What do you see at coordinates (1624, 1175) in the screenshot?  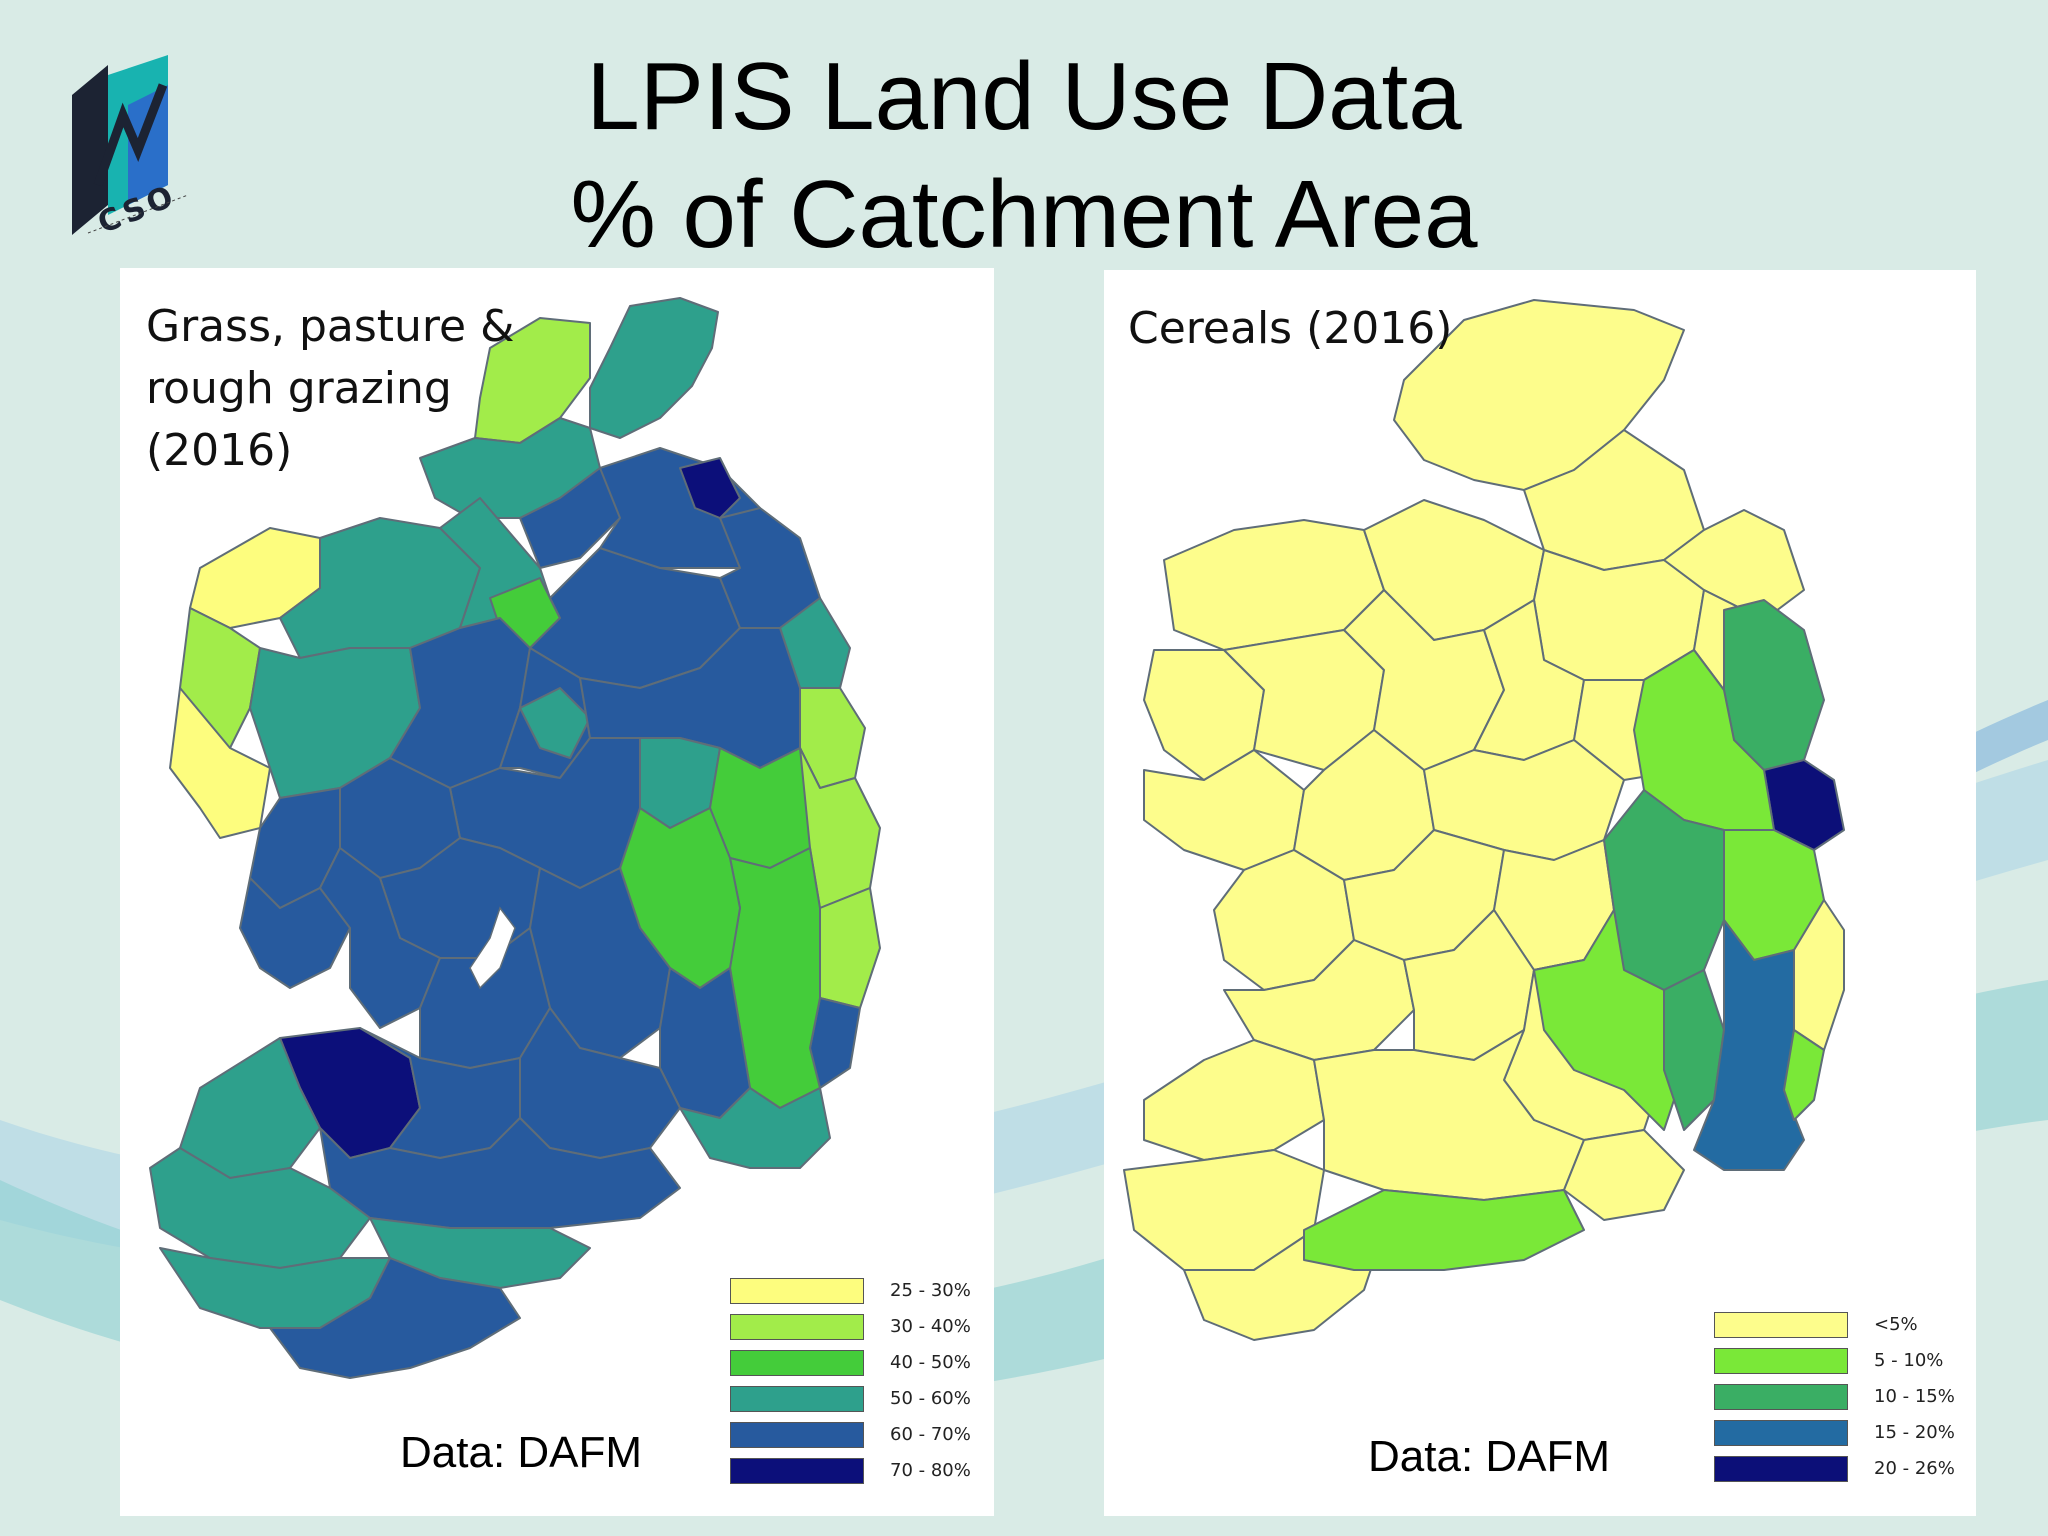 I see `region-waterford` at bounding box center [1624, 1175].